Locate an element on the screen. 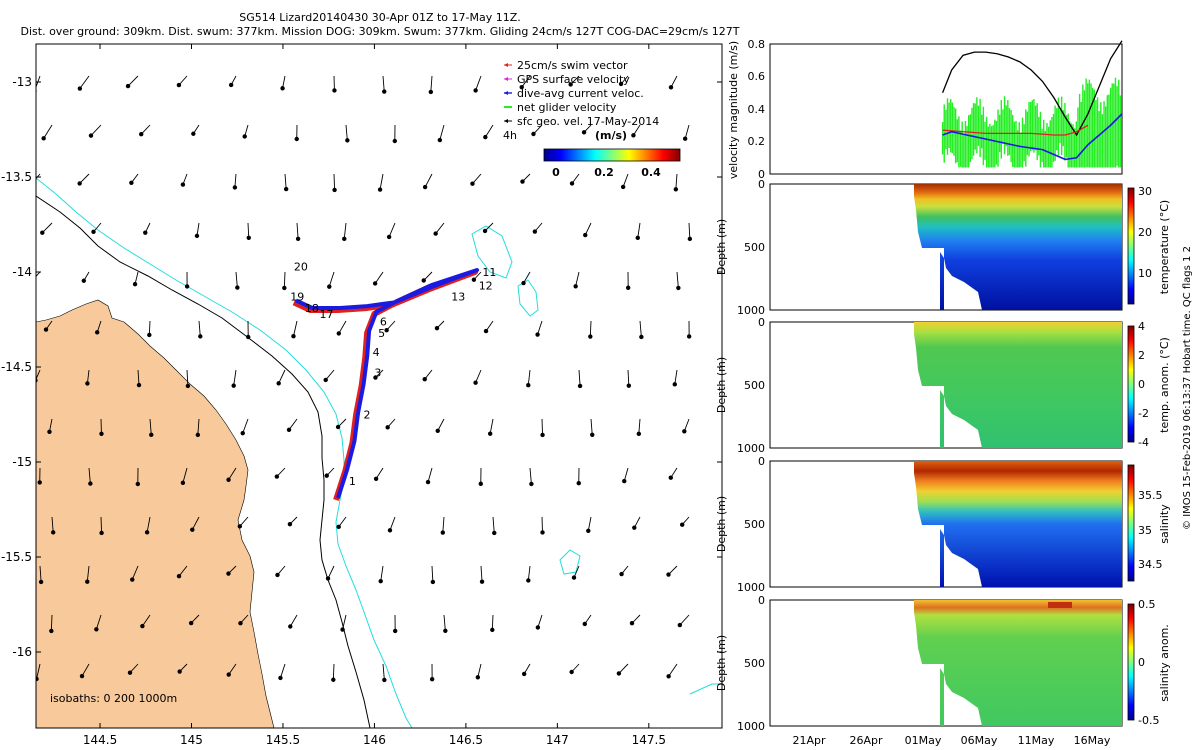 This screenshot has width=1200, height=750. temperature-field is located at coordinates (1018, 247).